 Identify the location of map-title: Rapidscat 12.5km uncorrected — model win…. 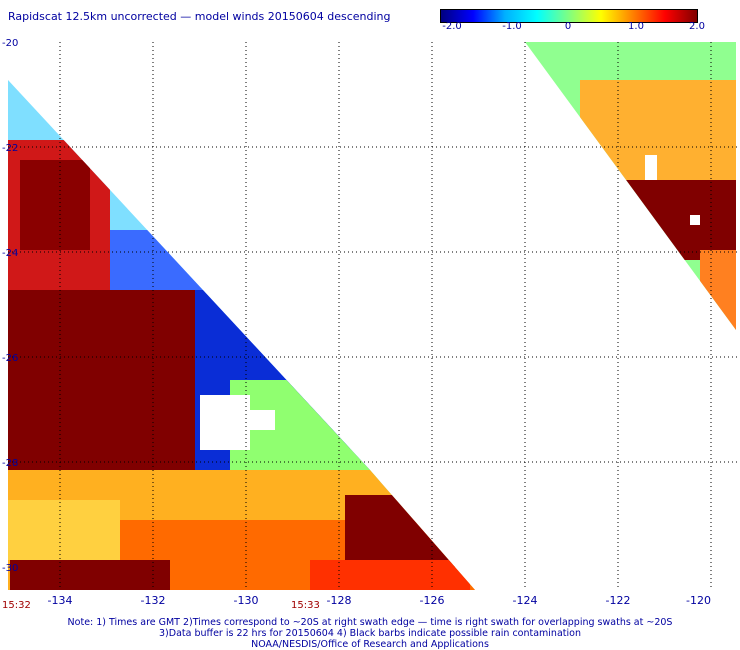
(199, 16).